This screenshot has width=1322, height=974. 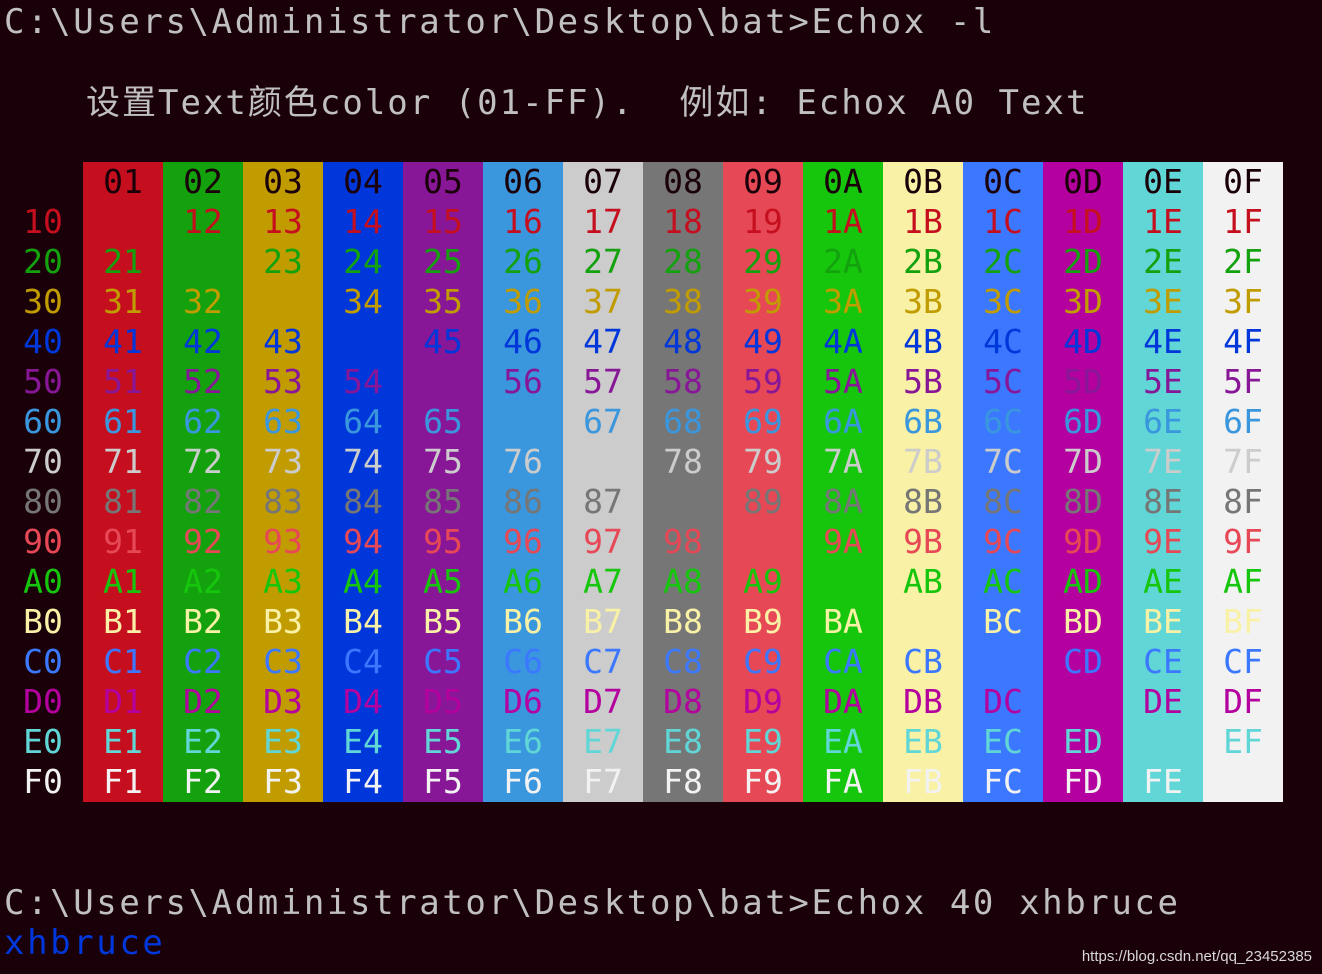 What do you see at coordinates (843, 222) in the screenshot?
I see `color-cell: 1A` at bounding box center [843, 222].